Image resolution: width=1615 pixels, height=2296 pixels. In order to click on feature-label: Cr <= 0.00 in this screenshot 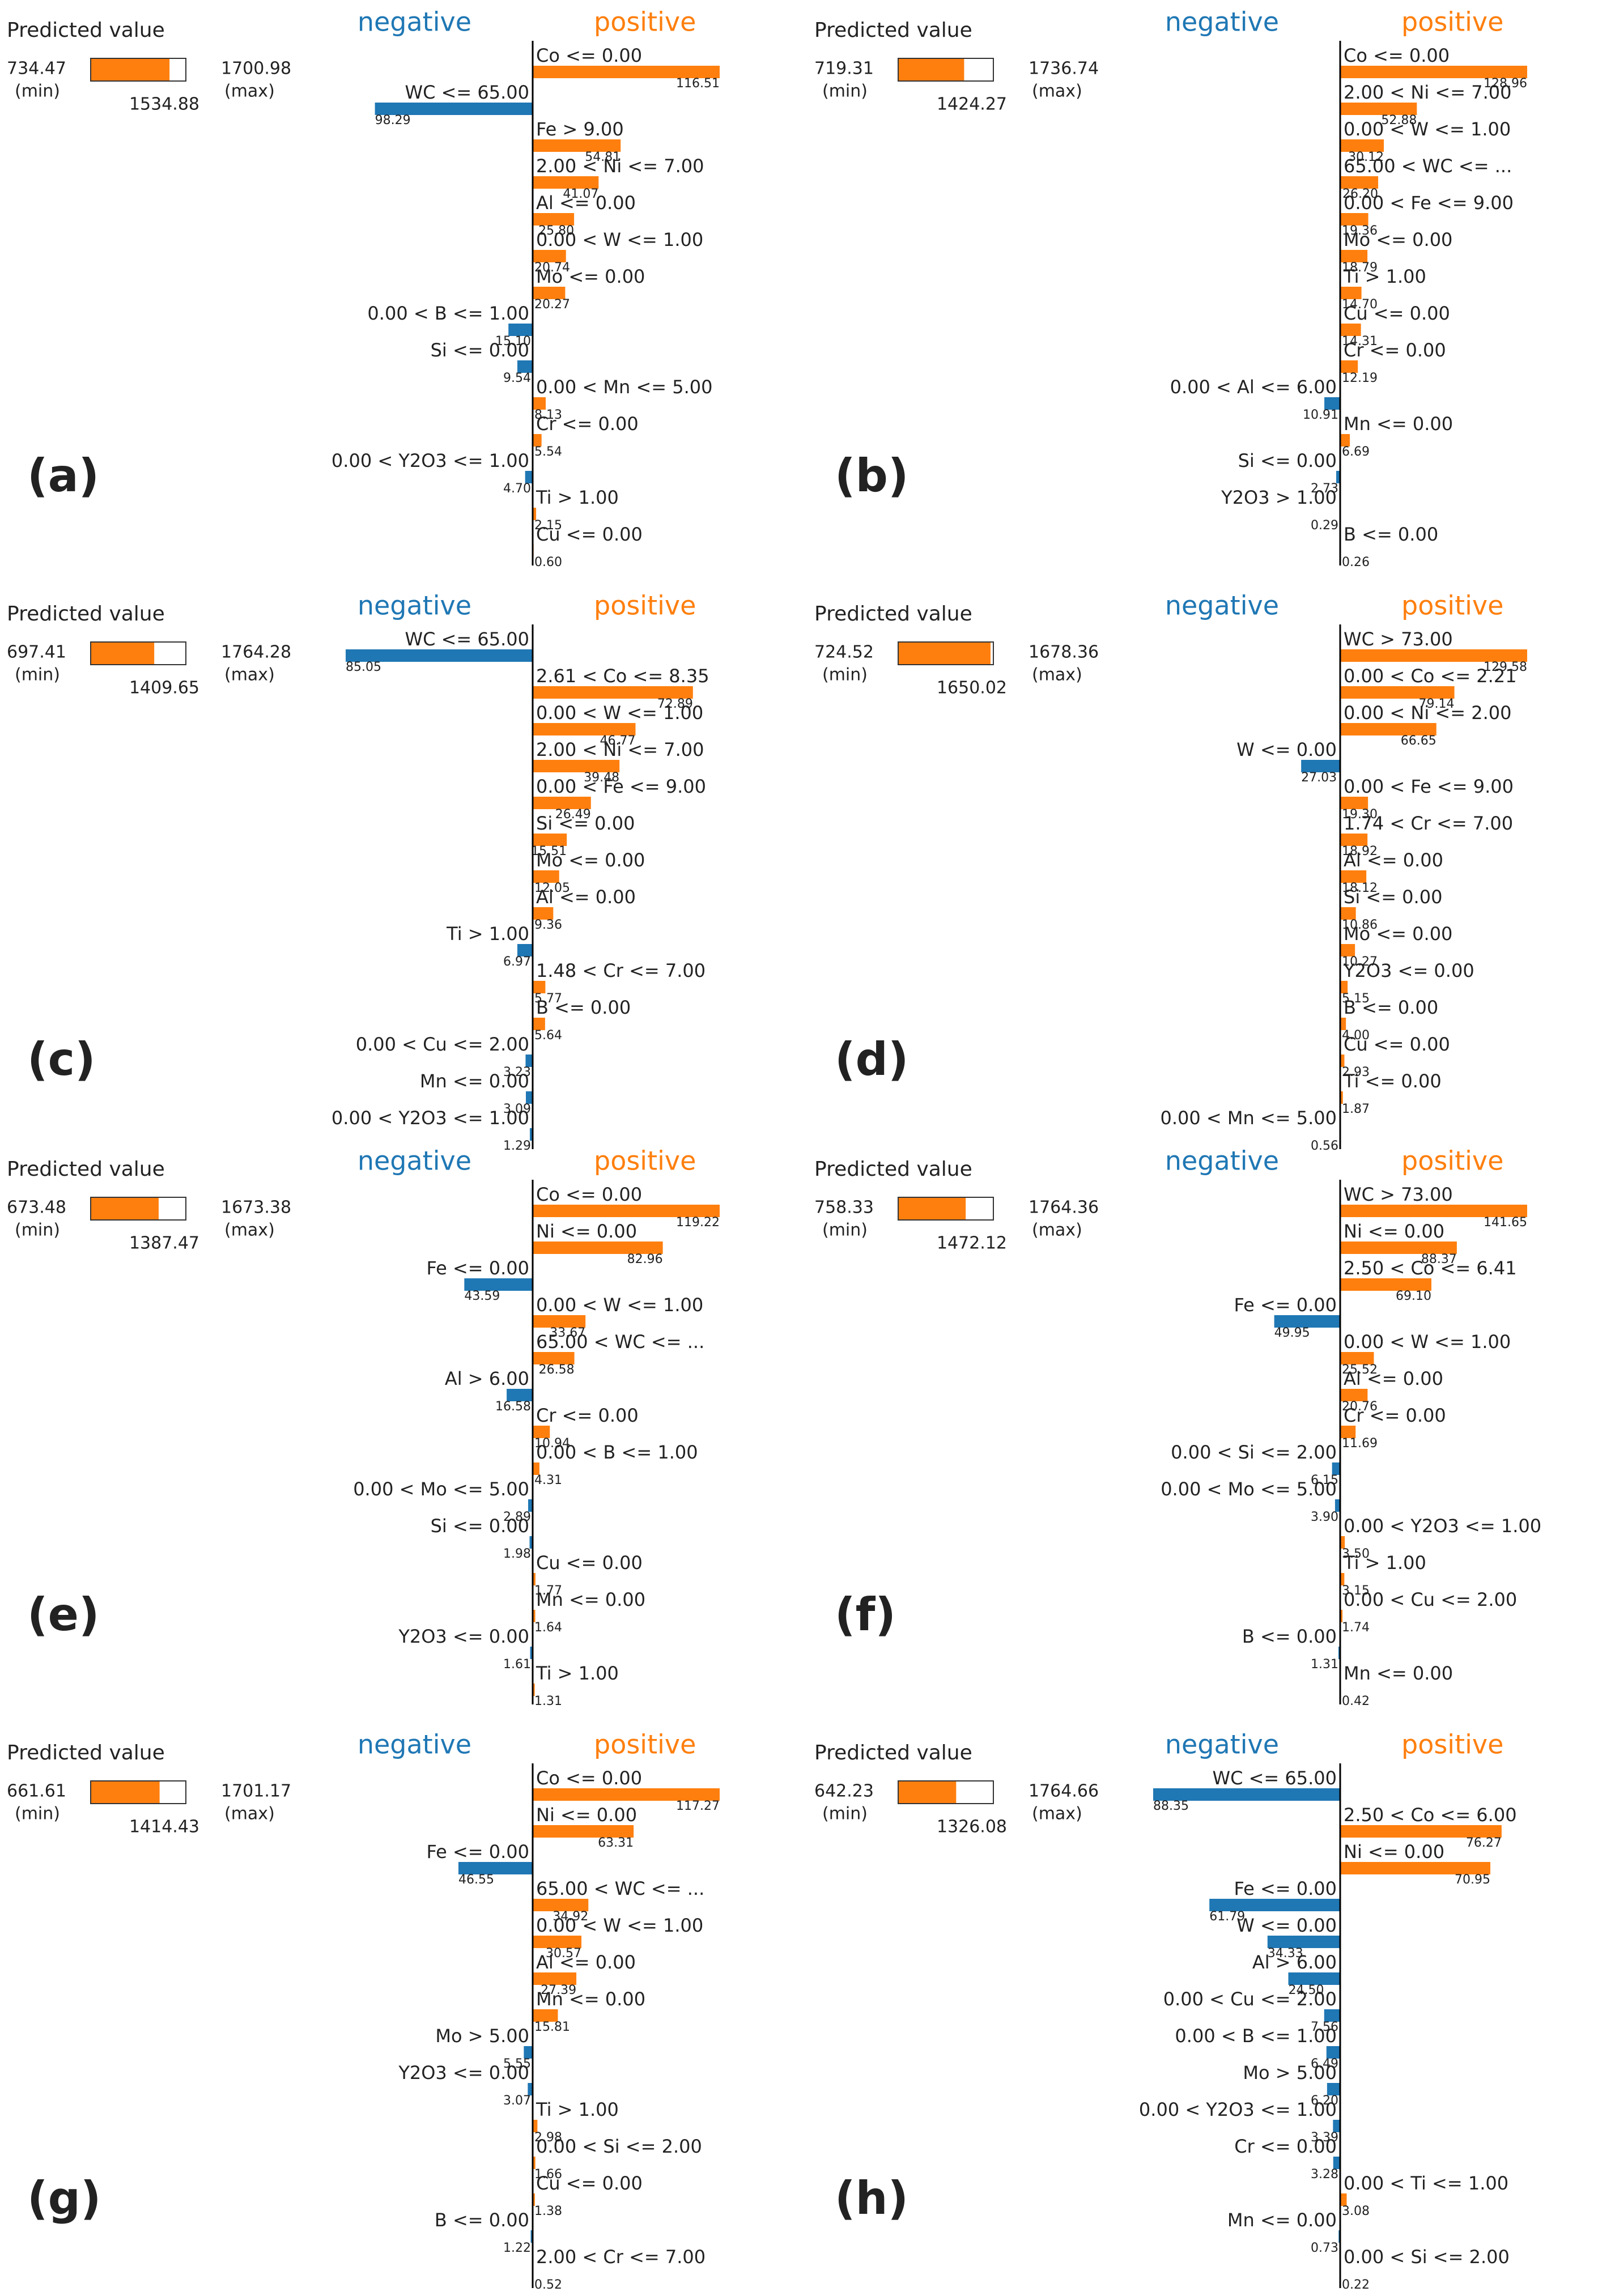, I will do `click(587, 1415)`.